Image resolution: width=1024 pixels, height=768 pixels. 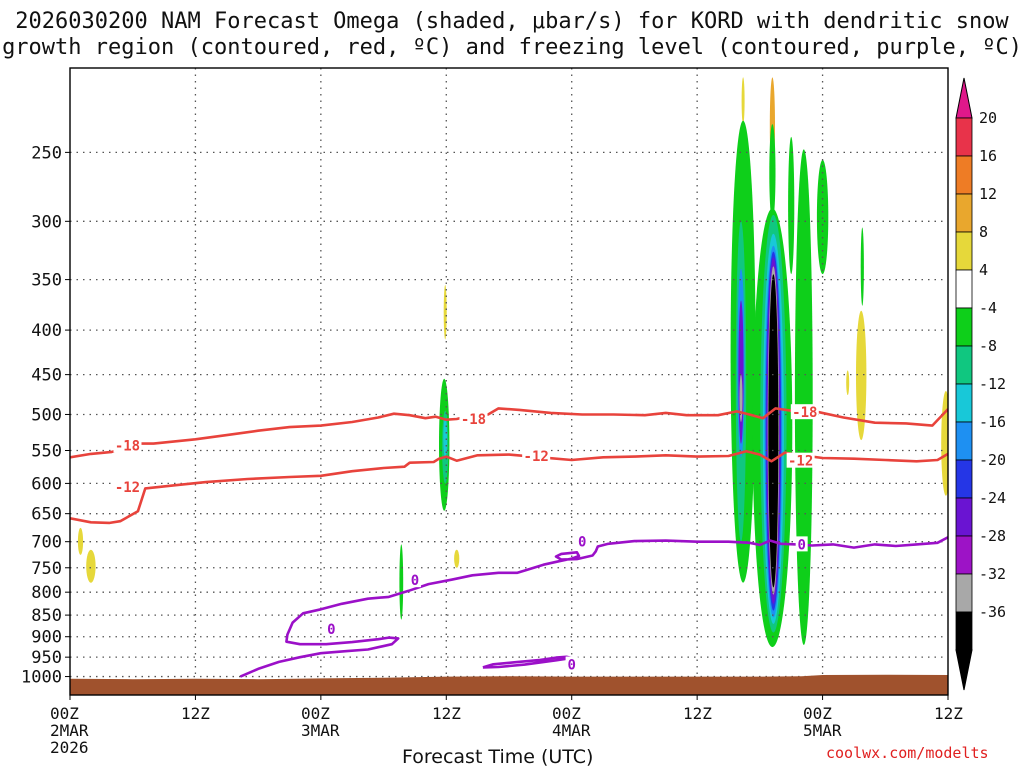 What do you see at coordinates (983, 232) in the screenshot?
I see `colorbar-label-3: 8` at bounding box center [983, 232].